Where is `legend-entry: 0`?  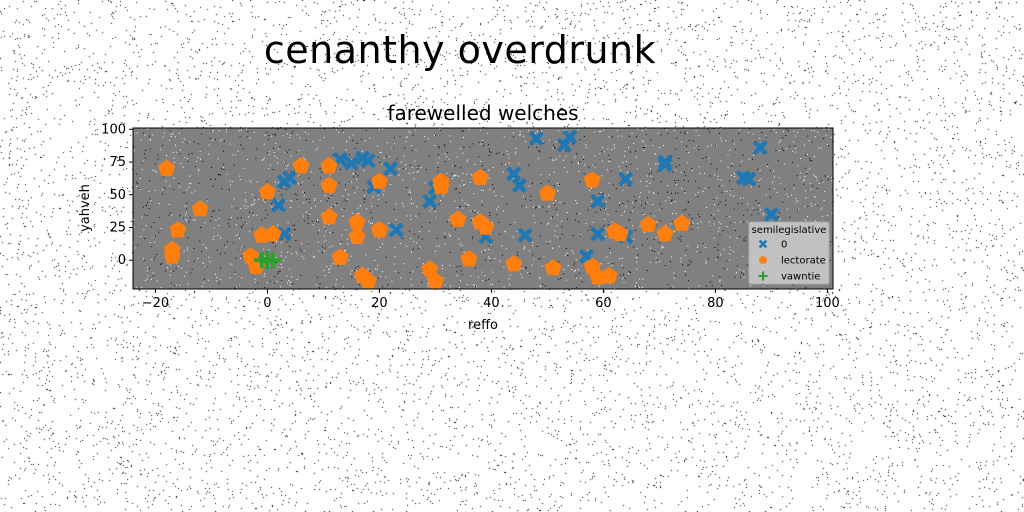
legend-entry: 0 is located at coordinates (772, 245).